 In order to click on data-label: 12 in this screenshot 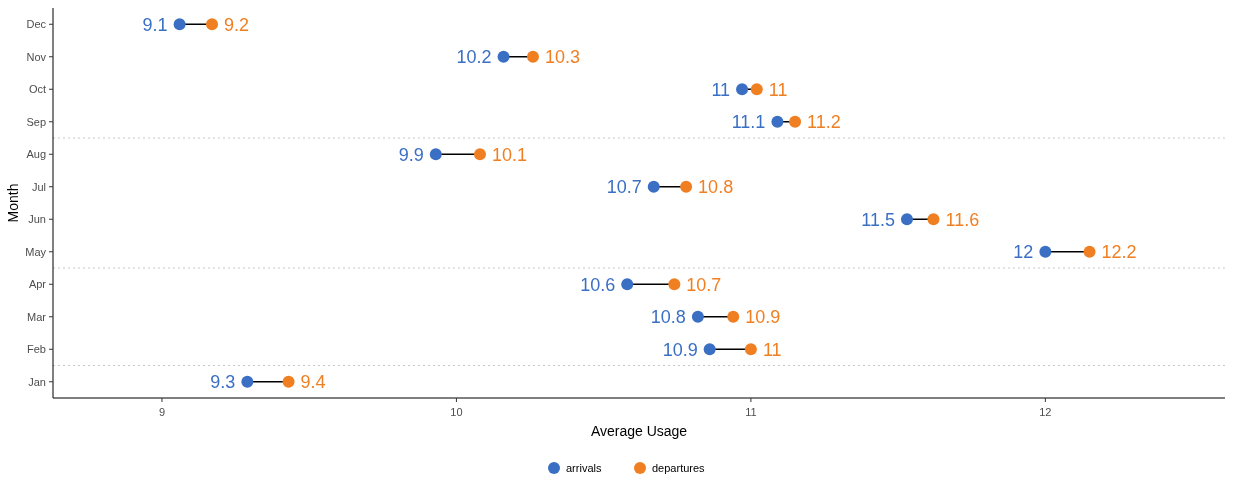, I will do `click(1023, 252)`.